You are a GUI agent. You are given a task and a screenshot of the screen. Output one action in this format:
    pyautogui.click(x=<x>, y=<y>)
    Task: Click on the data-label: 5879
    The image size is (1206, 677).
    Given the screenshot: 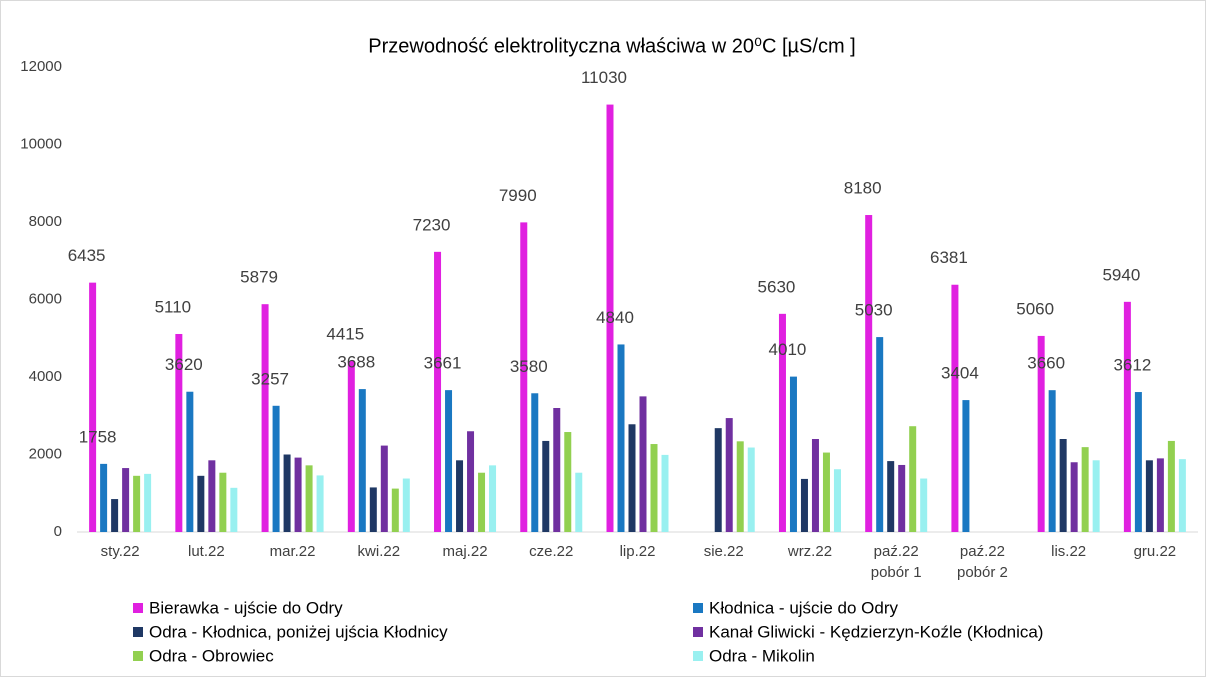 What is the action you would take?
    pyautogui.click(x=259, y=277)
    